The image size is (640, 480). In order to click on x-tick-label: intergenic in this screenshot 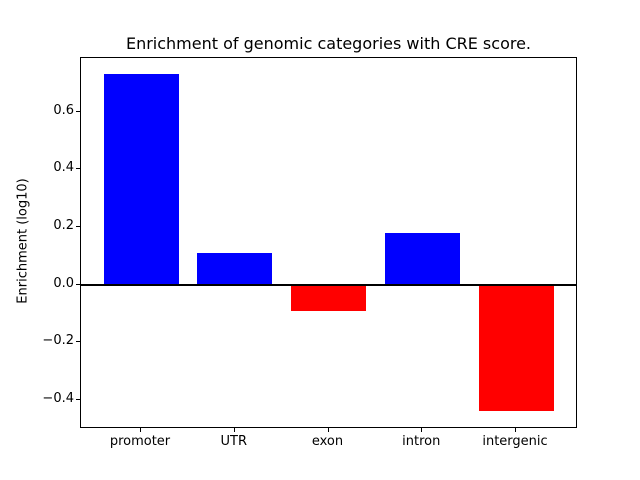, I will do `click(515, 441)`.